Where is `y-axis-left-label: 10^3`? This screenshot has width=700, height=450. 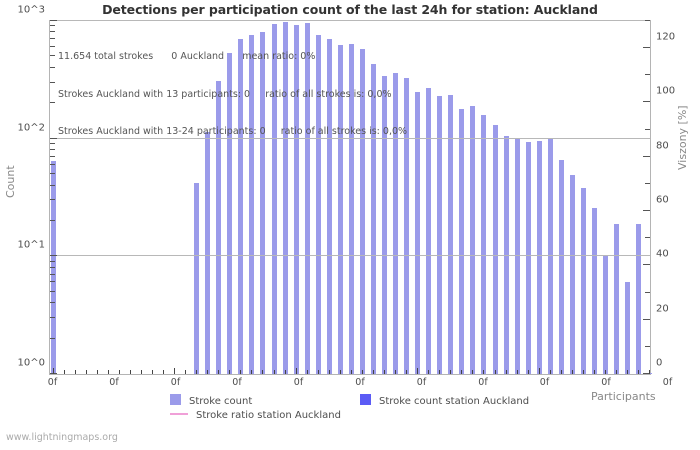
y-axis-left-label: 10^3 is located at coordinates (31, 10).